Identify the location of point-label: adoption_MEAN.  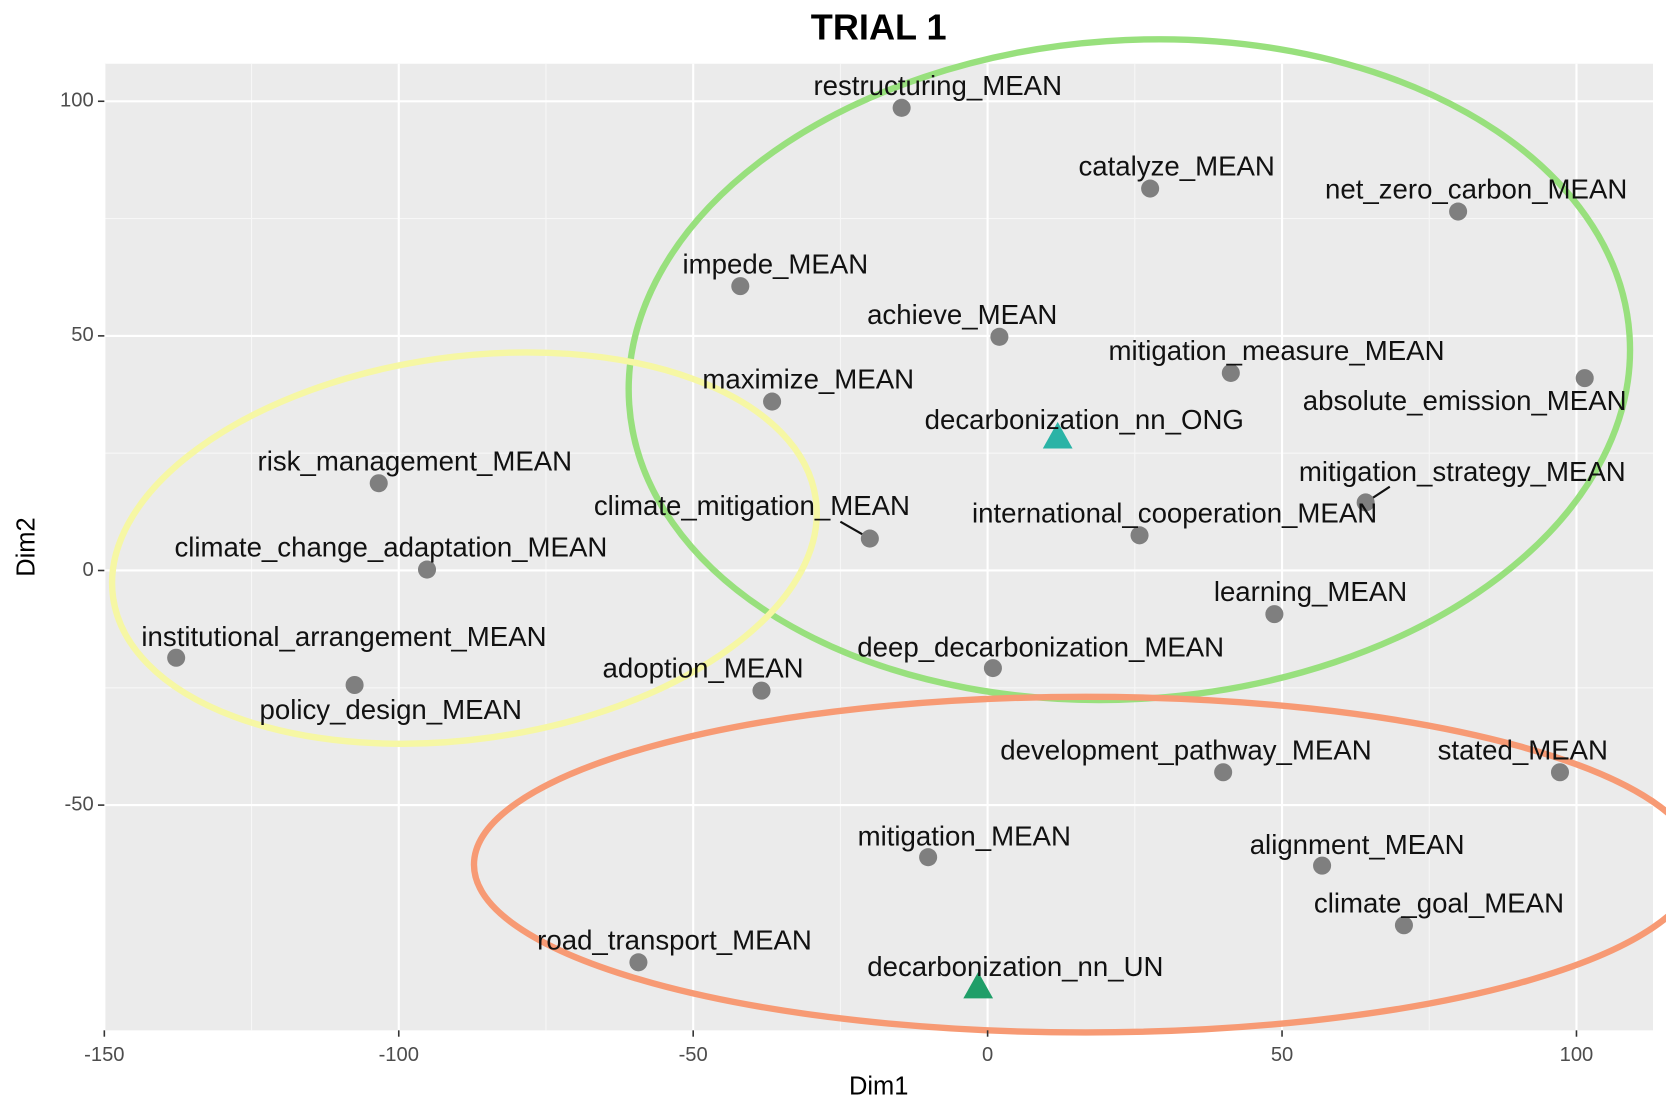
(703, 668).